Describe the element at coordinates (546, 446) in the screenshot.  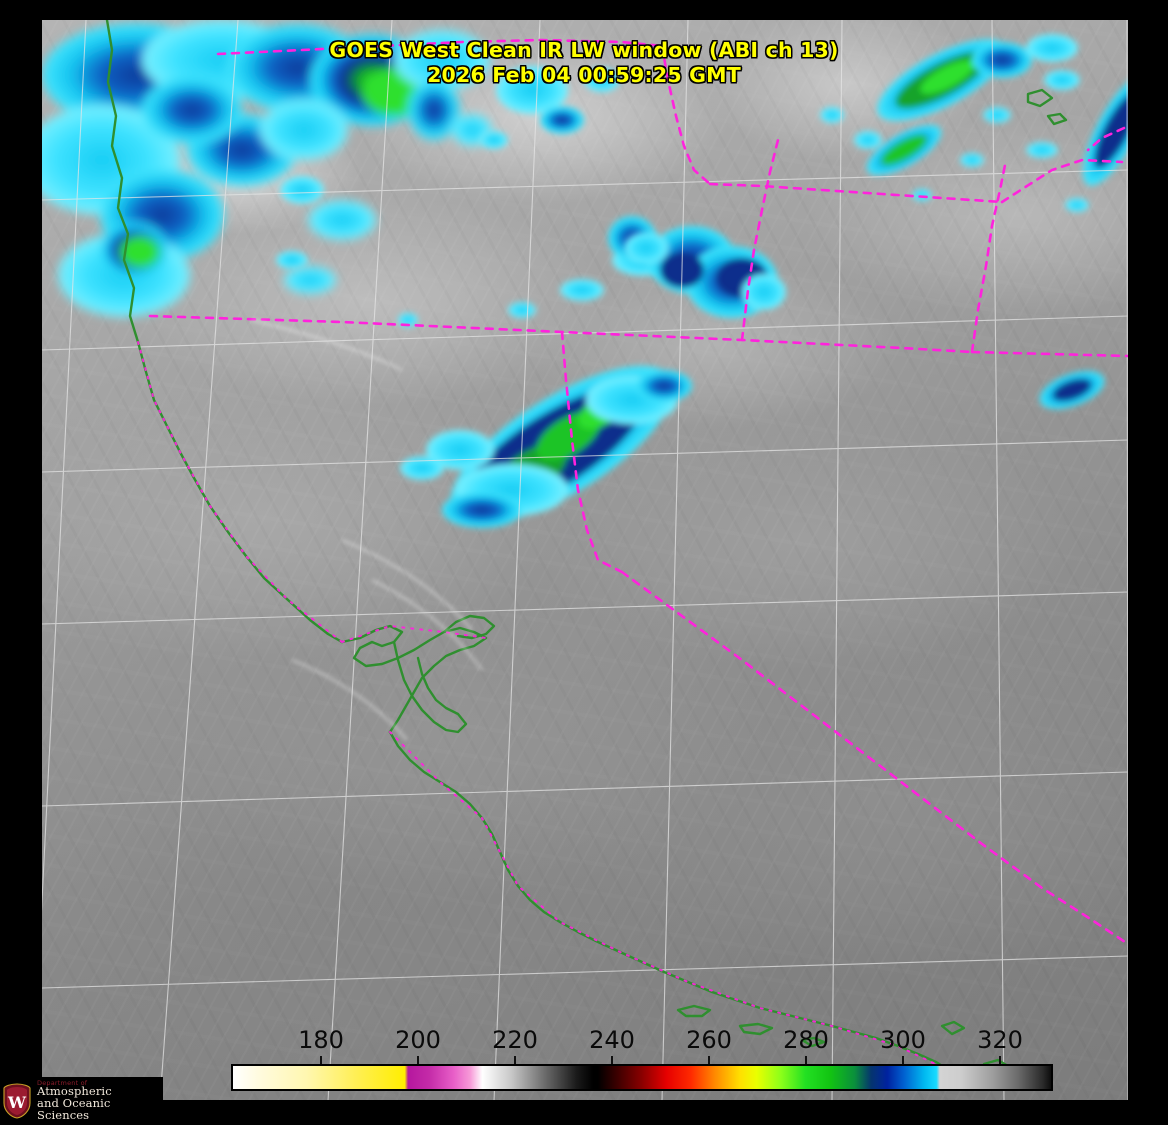
I see `convective-band-north-california` at that location.